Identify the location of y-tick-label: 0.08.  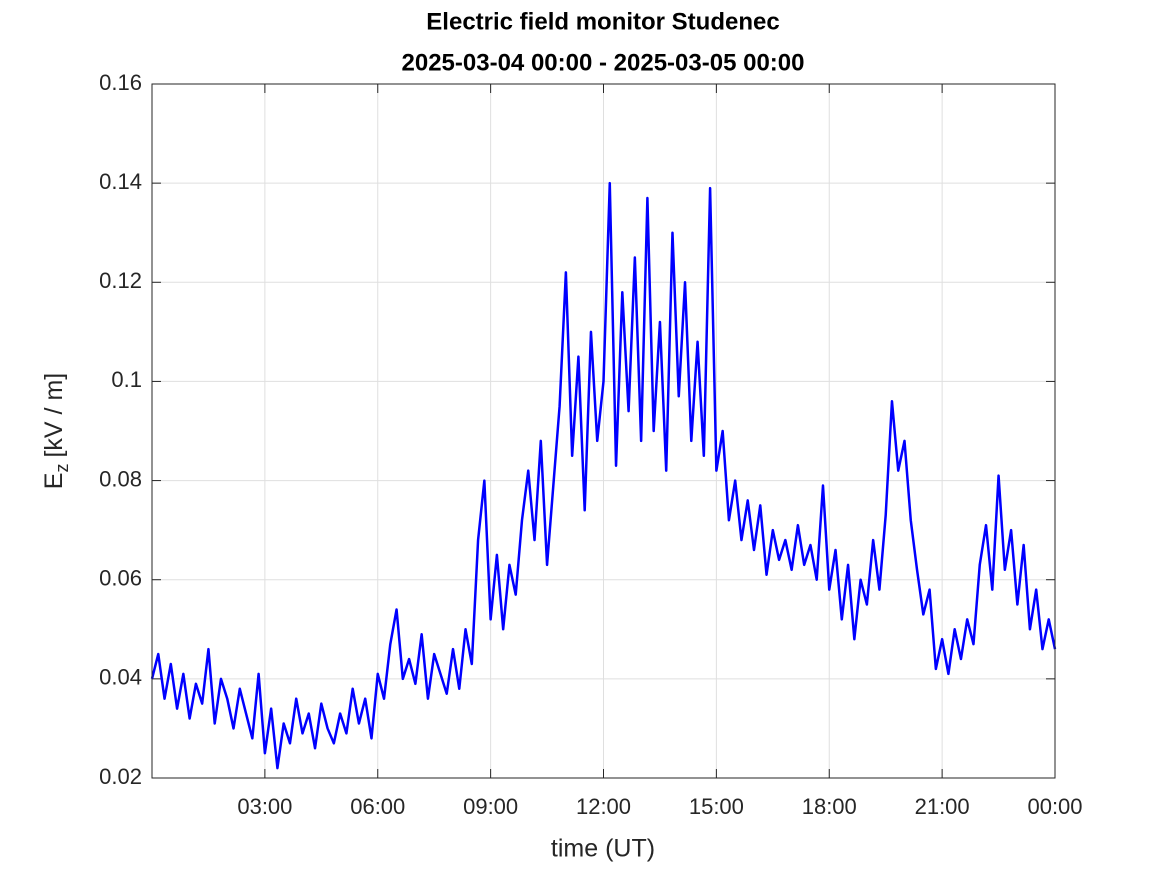
(120, 478).